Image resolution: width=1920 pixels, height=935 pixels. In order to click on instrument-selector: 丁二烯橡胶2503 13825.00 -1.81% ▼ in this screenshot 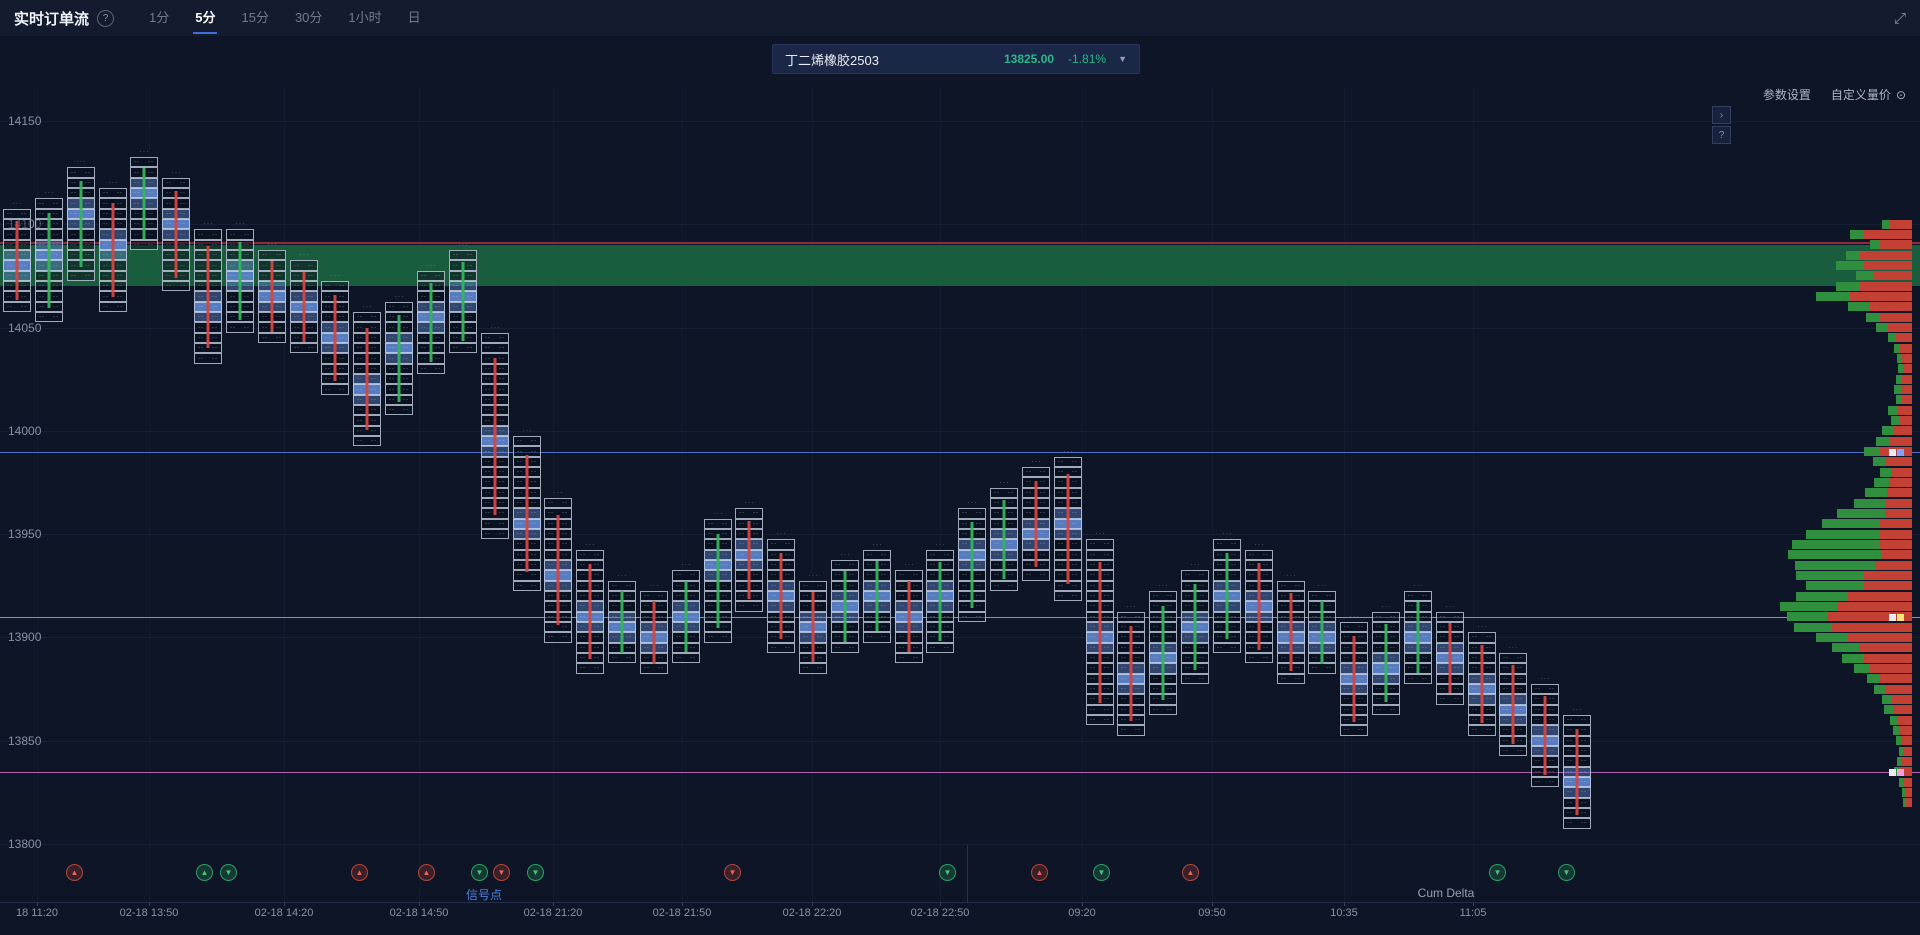, I will do `click(956, 59)`.